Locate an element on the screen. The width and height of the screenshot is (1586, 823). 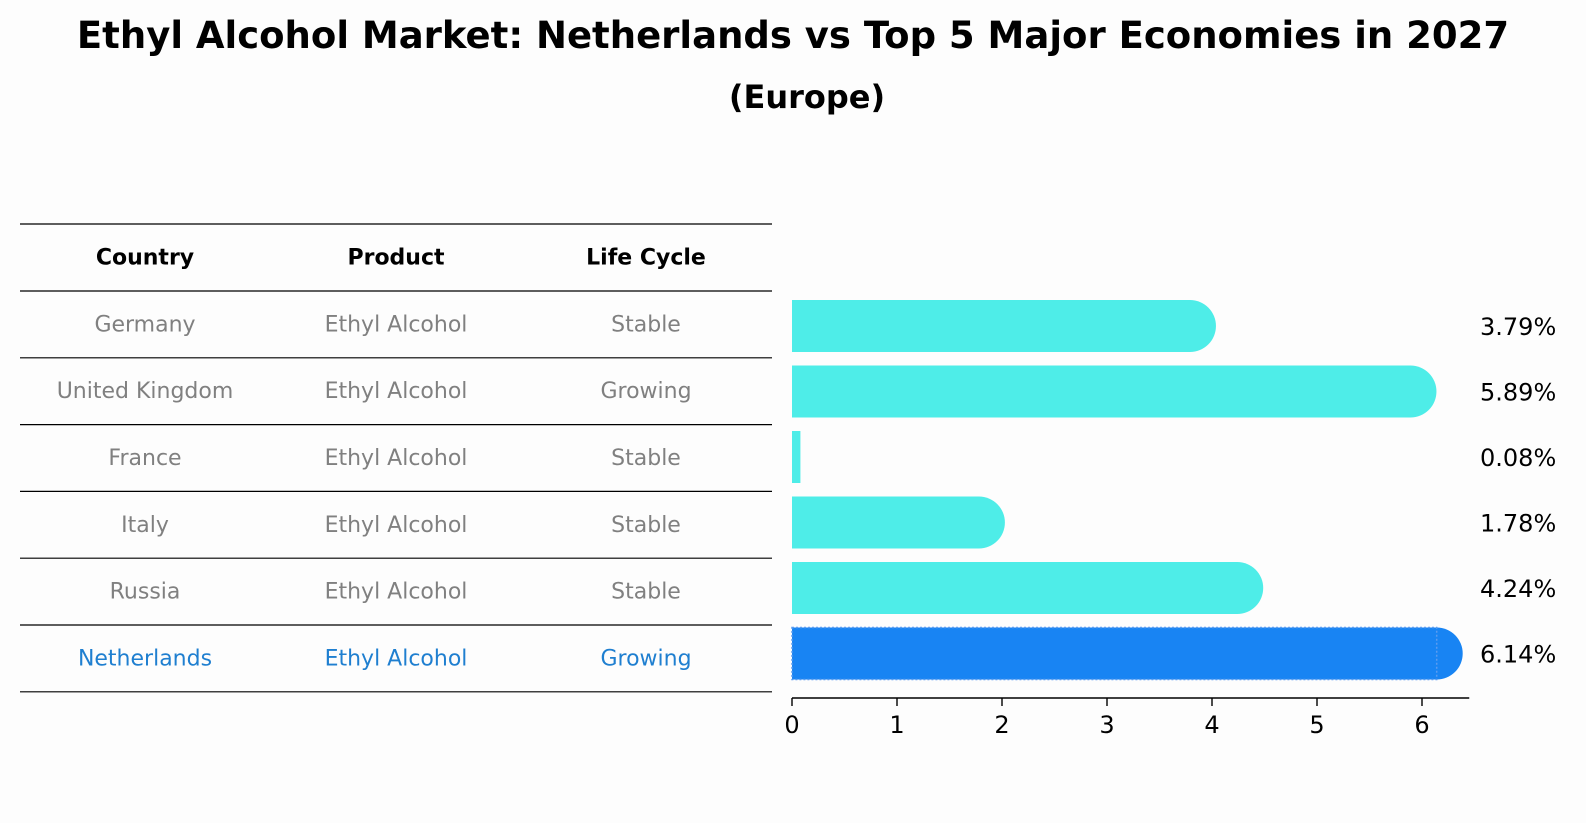
table-row: United Kingdom Ethyl Alcohol Growing is located at coordinates (374, 391).